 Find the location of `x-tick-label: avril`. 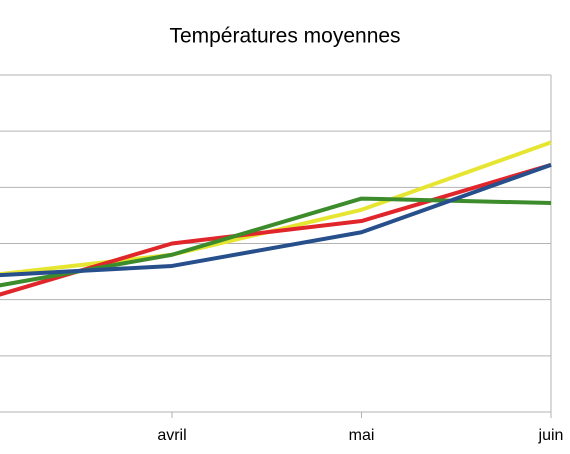

x-tick-label: avril is located at coordinates (171, 435).